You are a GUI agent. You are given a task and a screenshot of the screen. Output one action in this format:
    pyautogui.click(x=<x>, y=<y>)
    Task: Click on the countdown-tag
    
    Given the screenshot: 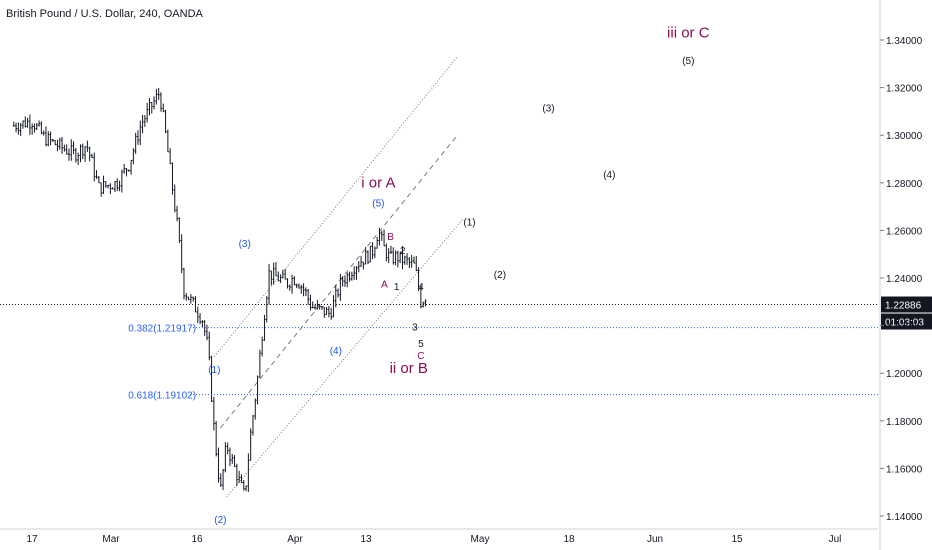 What is the action you would take?
    pyautogui.click(x=906, y=321)
    